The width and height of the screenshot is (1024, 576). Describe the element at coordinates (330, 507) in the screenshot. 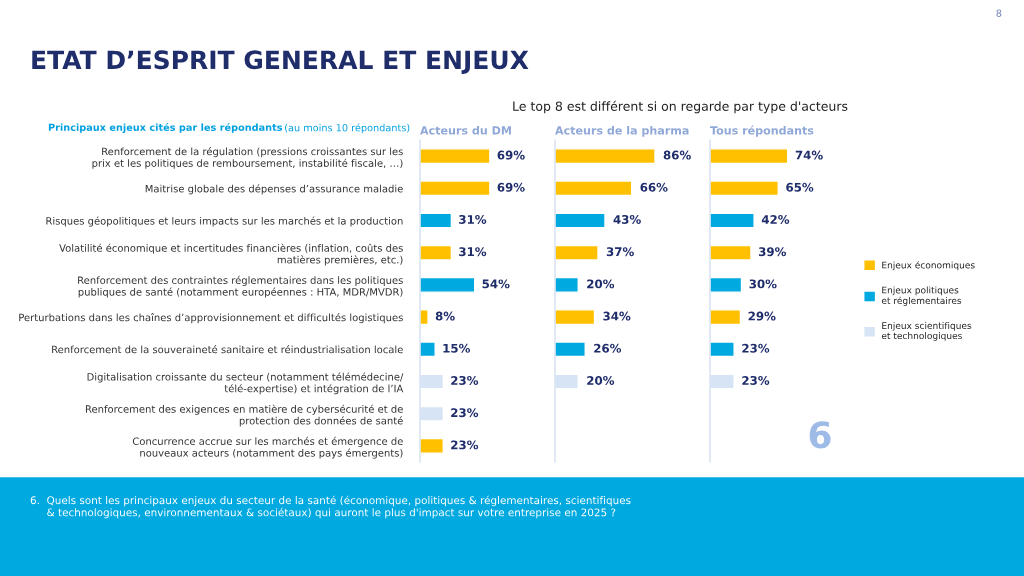

I see `text: 6. Quels sont les principaux enjeux du secteur de la santé (économique, politiques & réglementaires, scientifiques & technologiques, environnementaux & sociétaux) qui auront le plus d'impact sur votre entreprise en 2025 ?` at that location.